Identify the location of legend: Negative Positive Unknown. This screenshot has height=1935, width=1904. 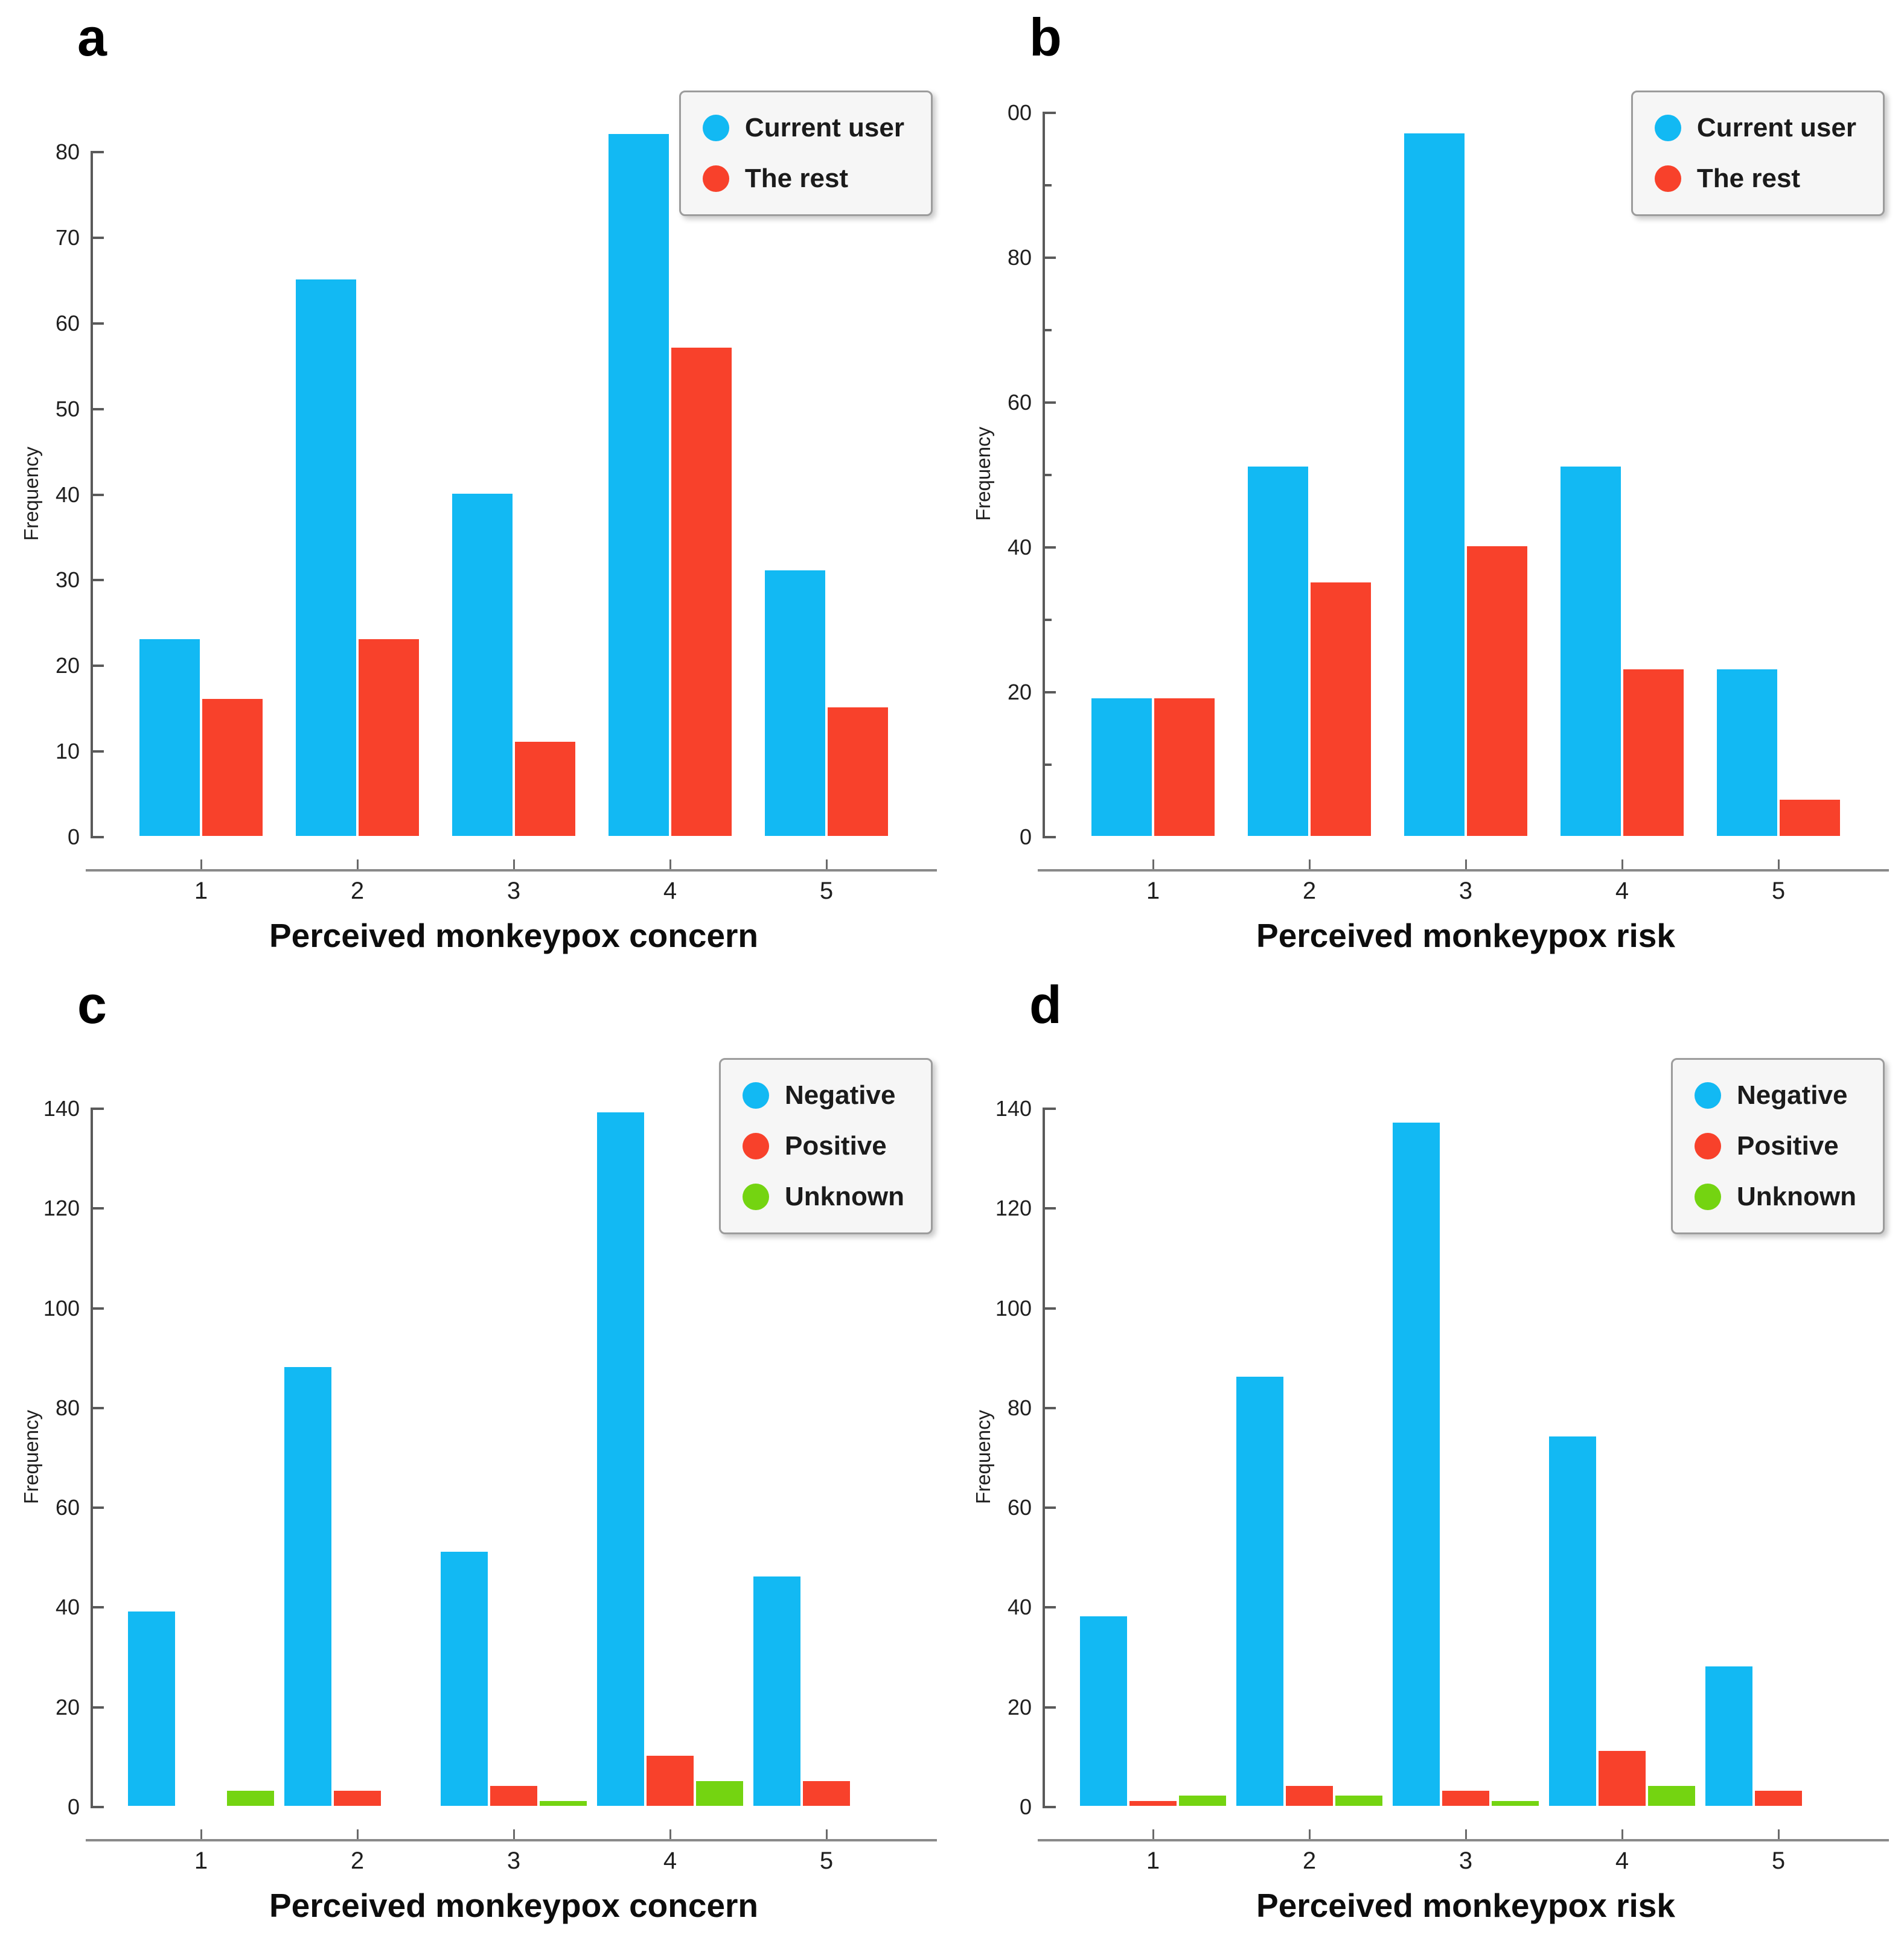
(826, 1146).